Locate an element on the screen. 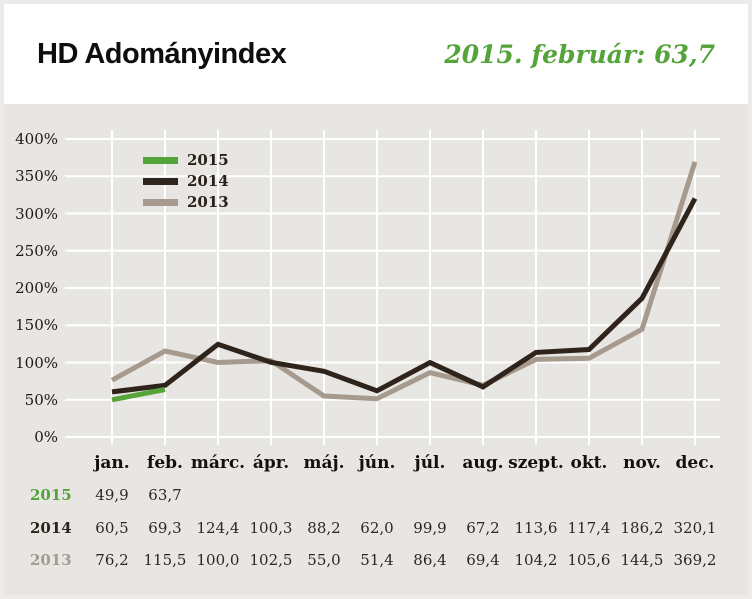 The image size is (752, 599). y-tick-label: 250% is located at coordinates (36, 250).